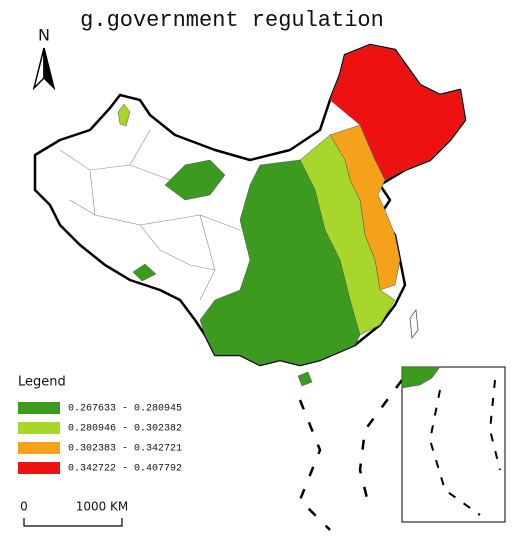 This screenshot has height=550, width=523. Describe the element at coordinates (44, 35) in the screenshot. I see `north-label: N` at that location.